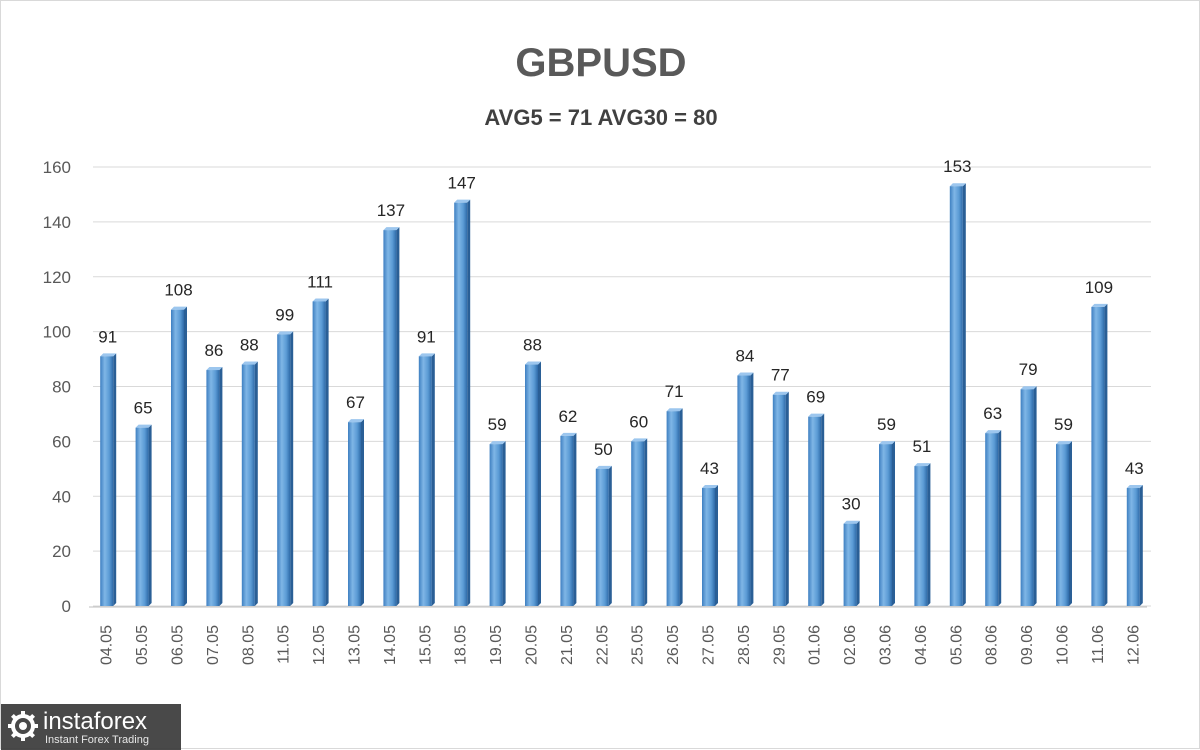 The height and width of the screenshot is (750, 1200). What do you see at coordinates (426, 336) in the screenshot?
I see `data-label: 91` at bounding box center [426, 336].